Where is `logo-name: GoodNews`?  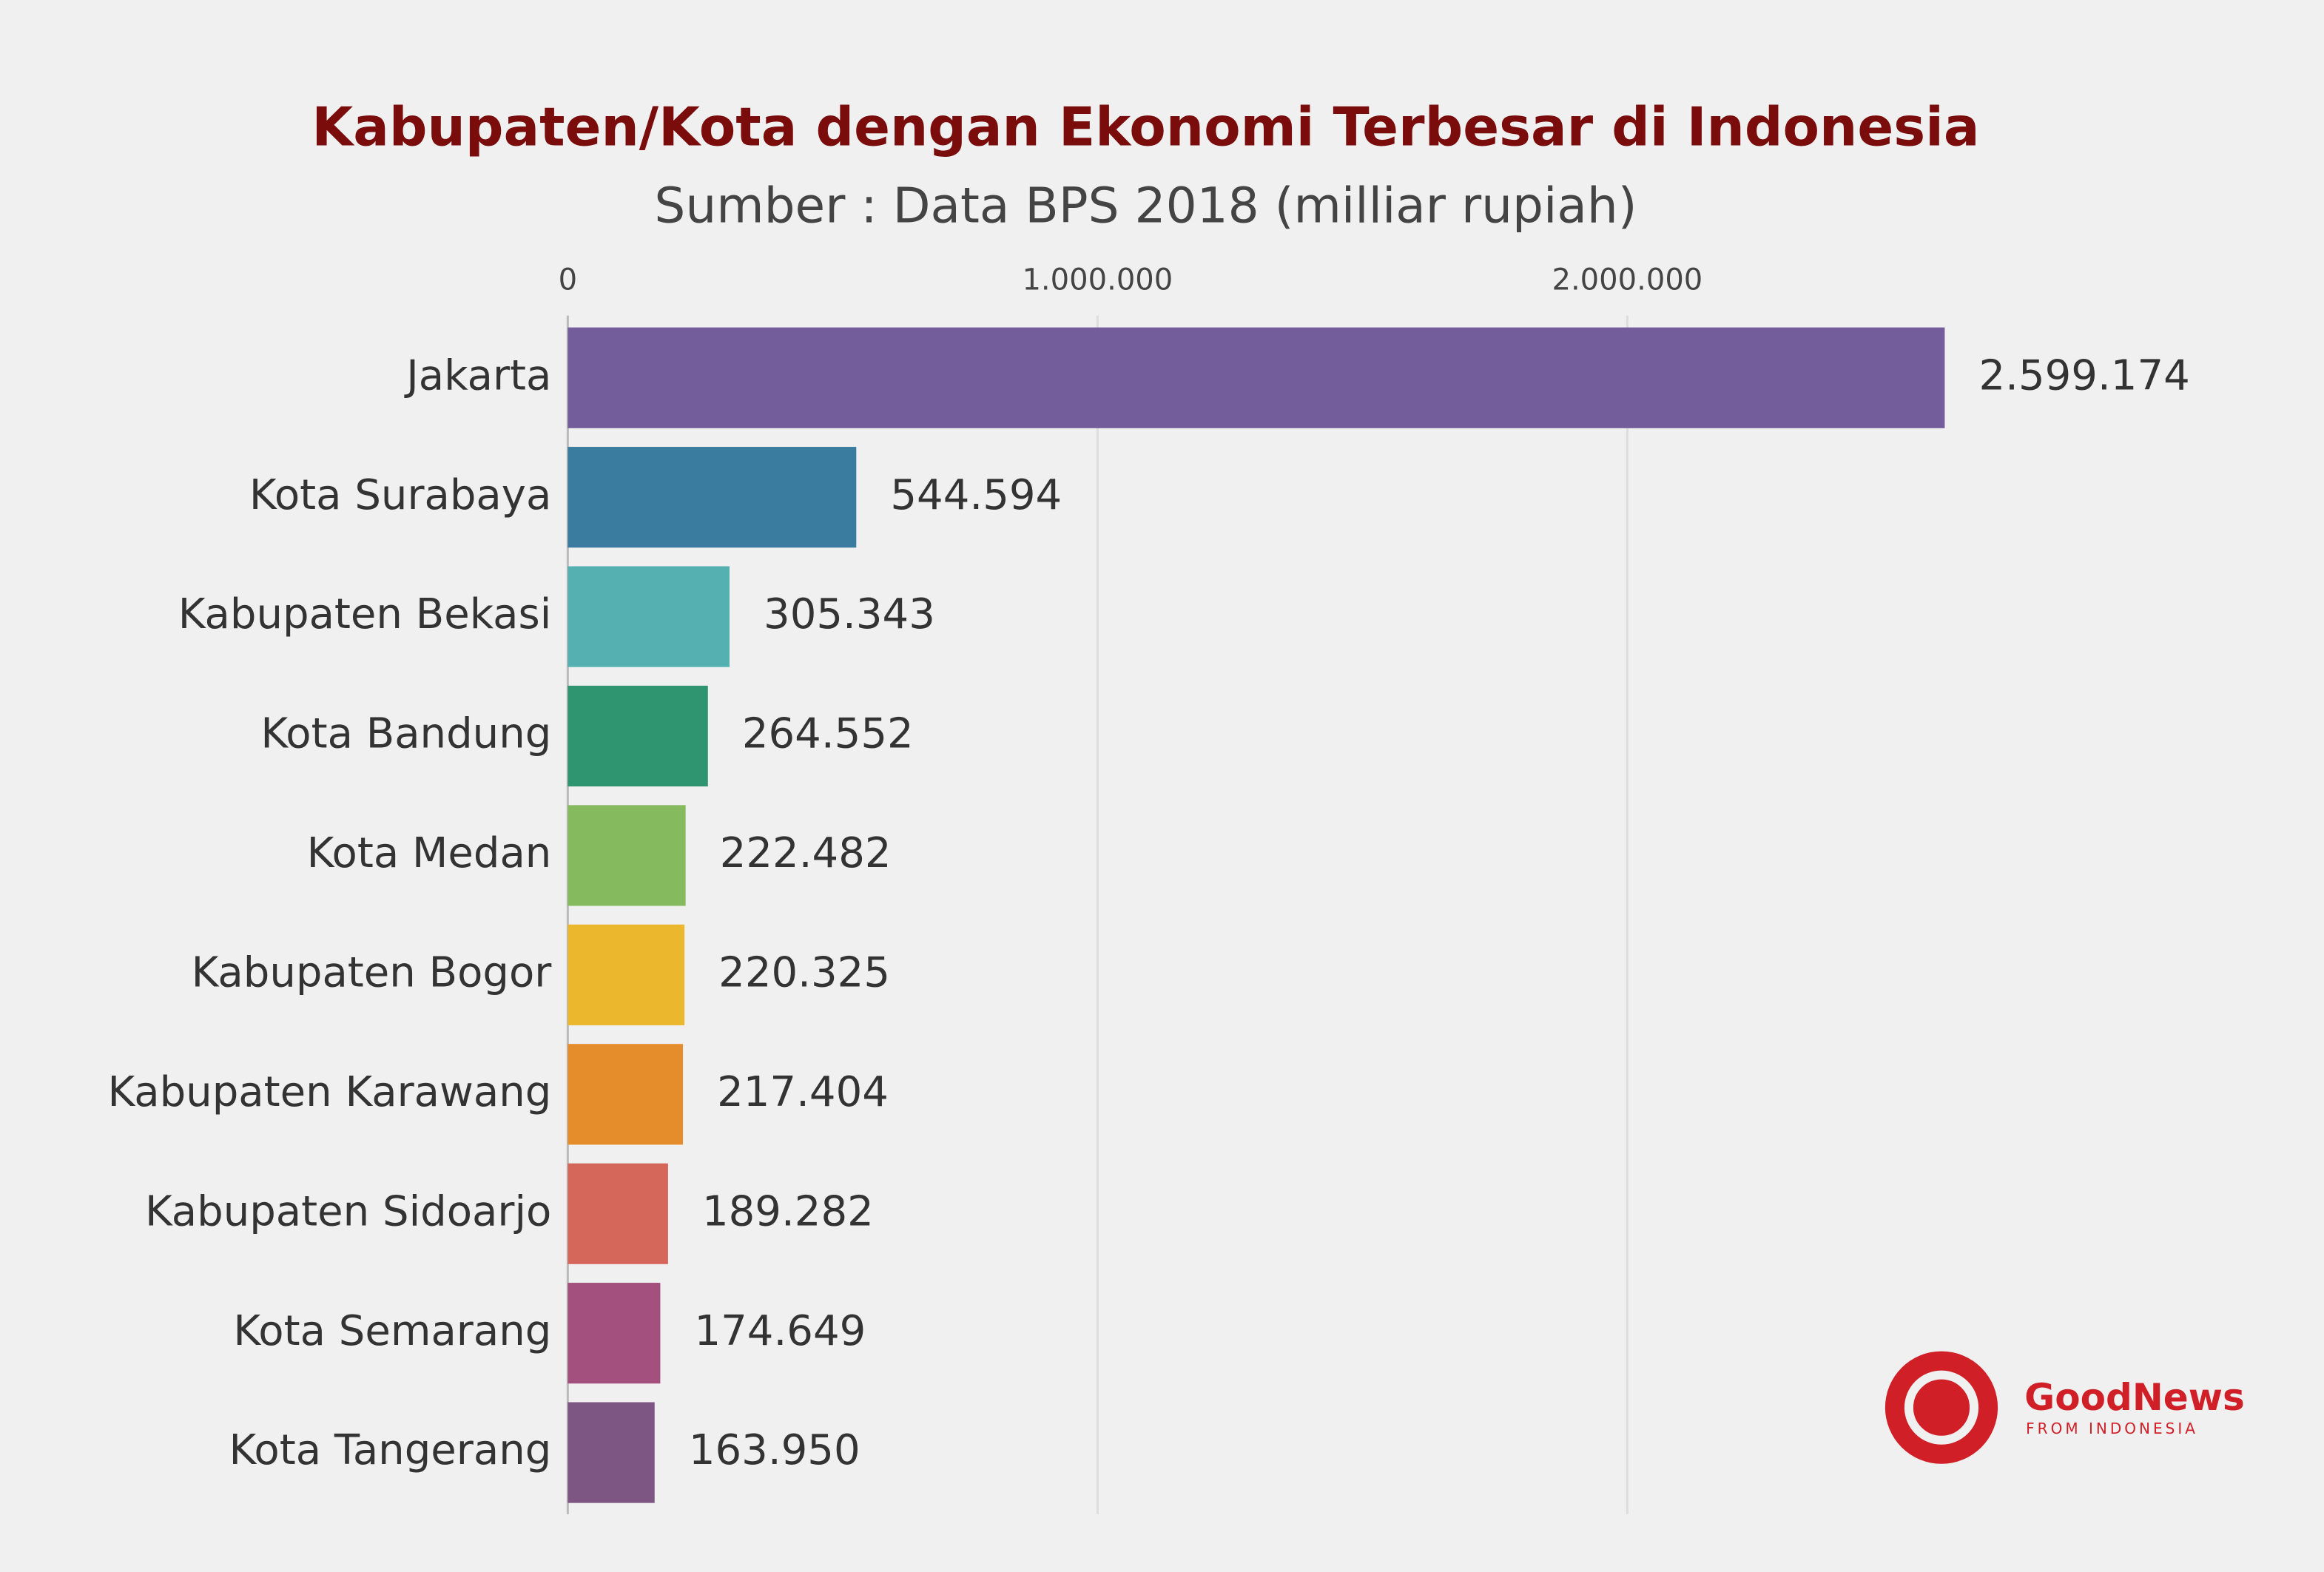
logo-name: GoodNews is located at coordinates (2134, 1397).